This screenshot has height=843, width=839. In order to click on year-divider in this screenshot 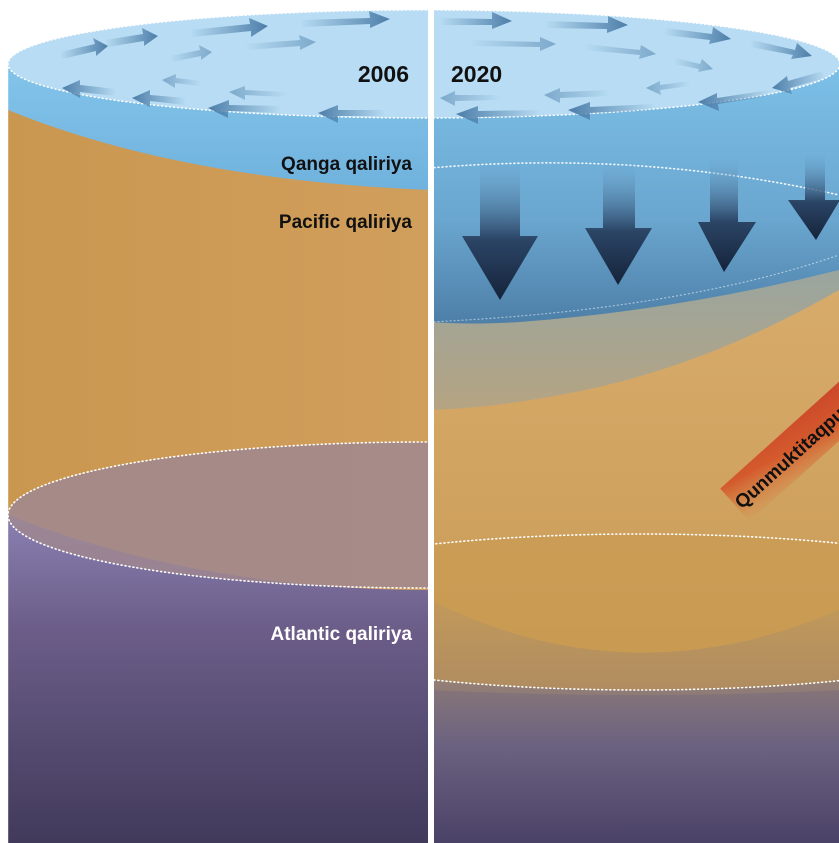, I will do `click(431, 421)`.